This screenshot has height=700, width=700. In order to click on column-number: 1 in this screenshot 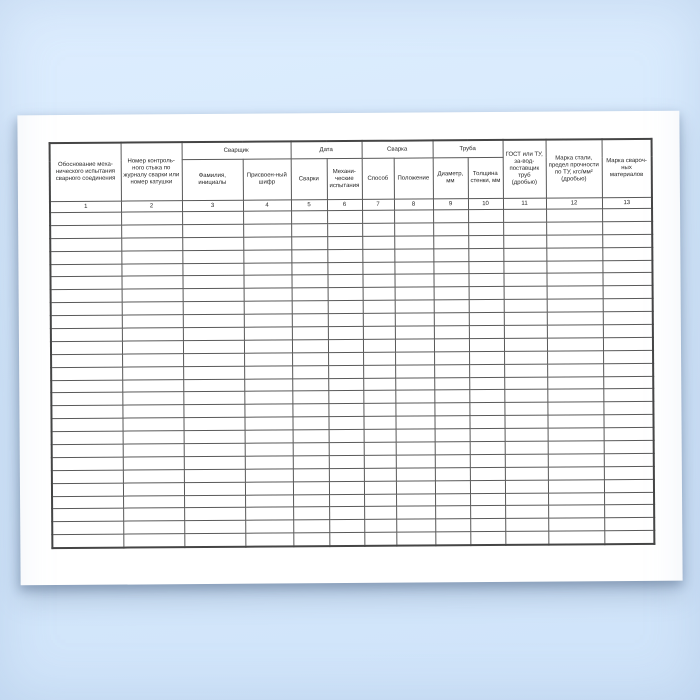, I will do `click(85, 207)`.